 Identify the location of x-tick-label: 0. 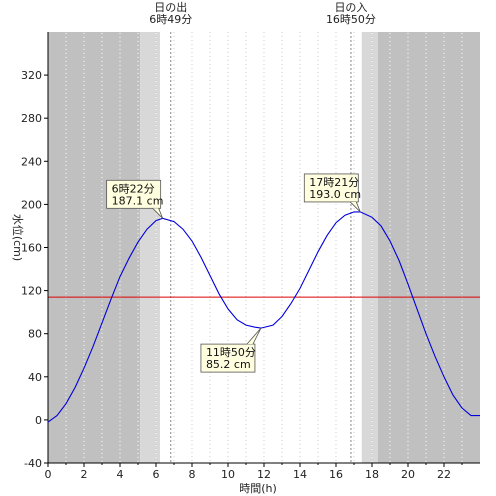
(48, 474).